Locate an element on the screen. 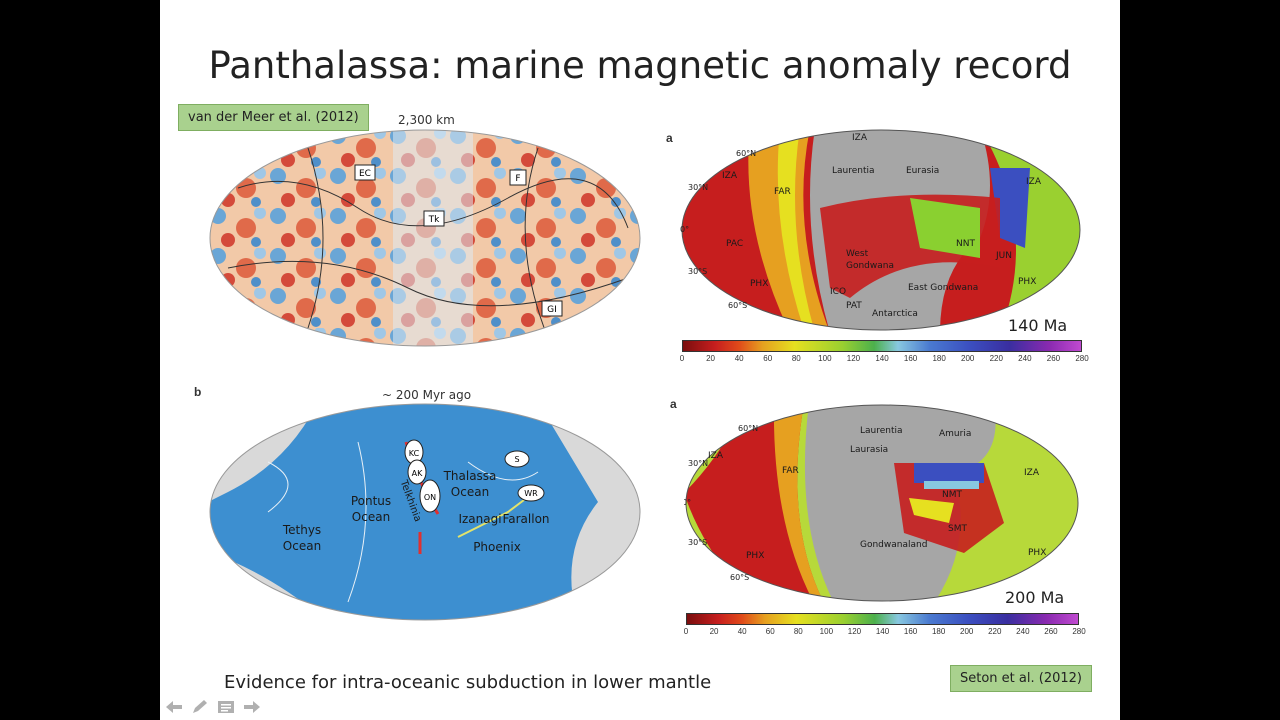  tomo-box-f: F is located at coordinates (518, 177).